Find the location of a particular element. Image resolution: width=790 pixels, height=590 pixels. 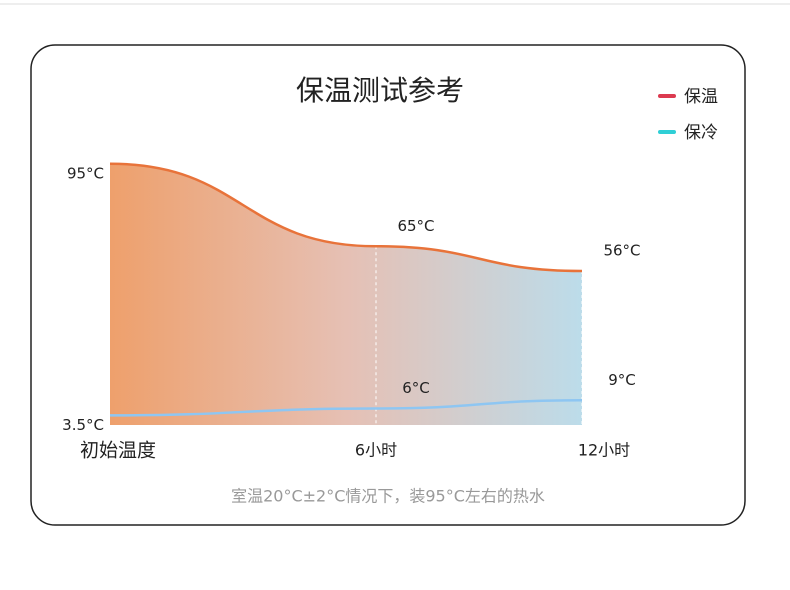

value-label: 56°C is located at coordinates (621, 251).